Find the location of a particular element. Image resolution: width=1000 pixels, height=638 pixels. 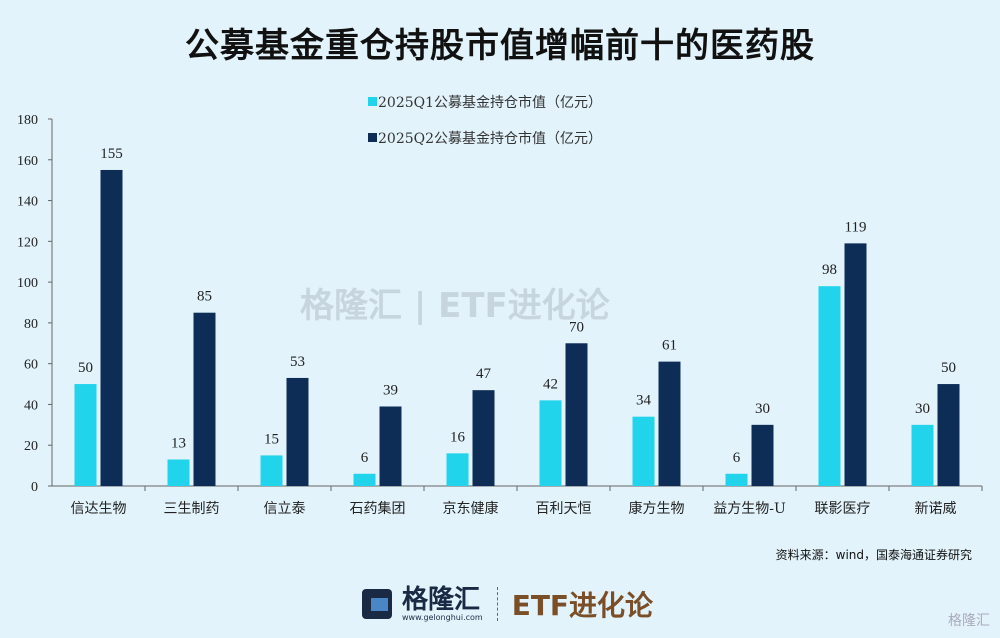

x-tick-label: 百利天恒 is located at coordinates (564, 509).